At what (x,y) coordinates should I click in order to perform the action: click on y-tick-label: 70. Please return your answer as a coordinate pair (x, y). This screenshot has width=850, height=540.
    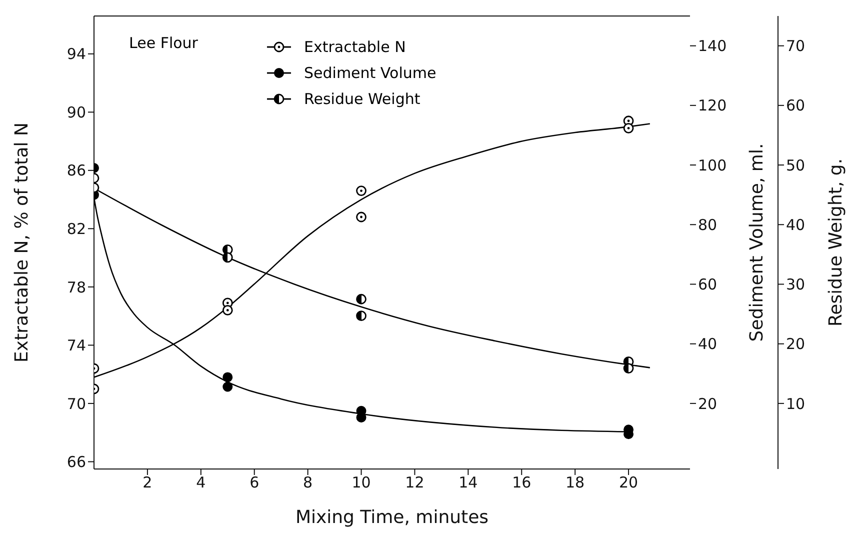
    Looking at the image, I should click on (76, 403).